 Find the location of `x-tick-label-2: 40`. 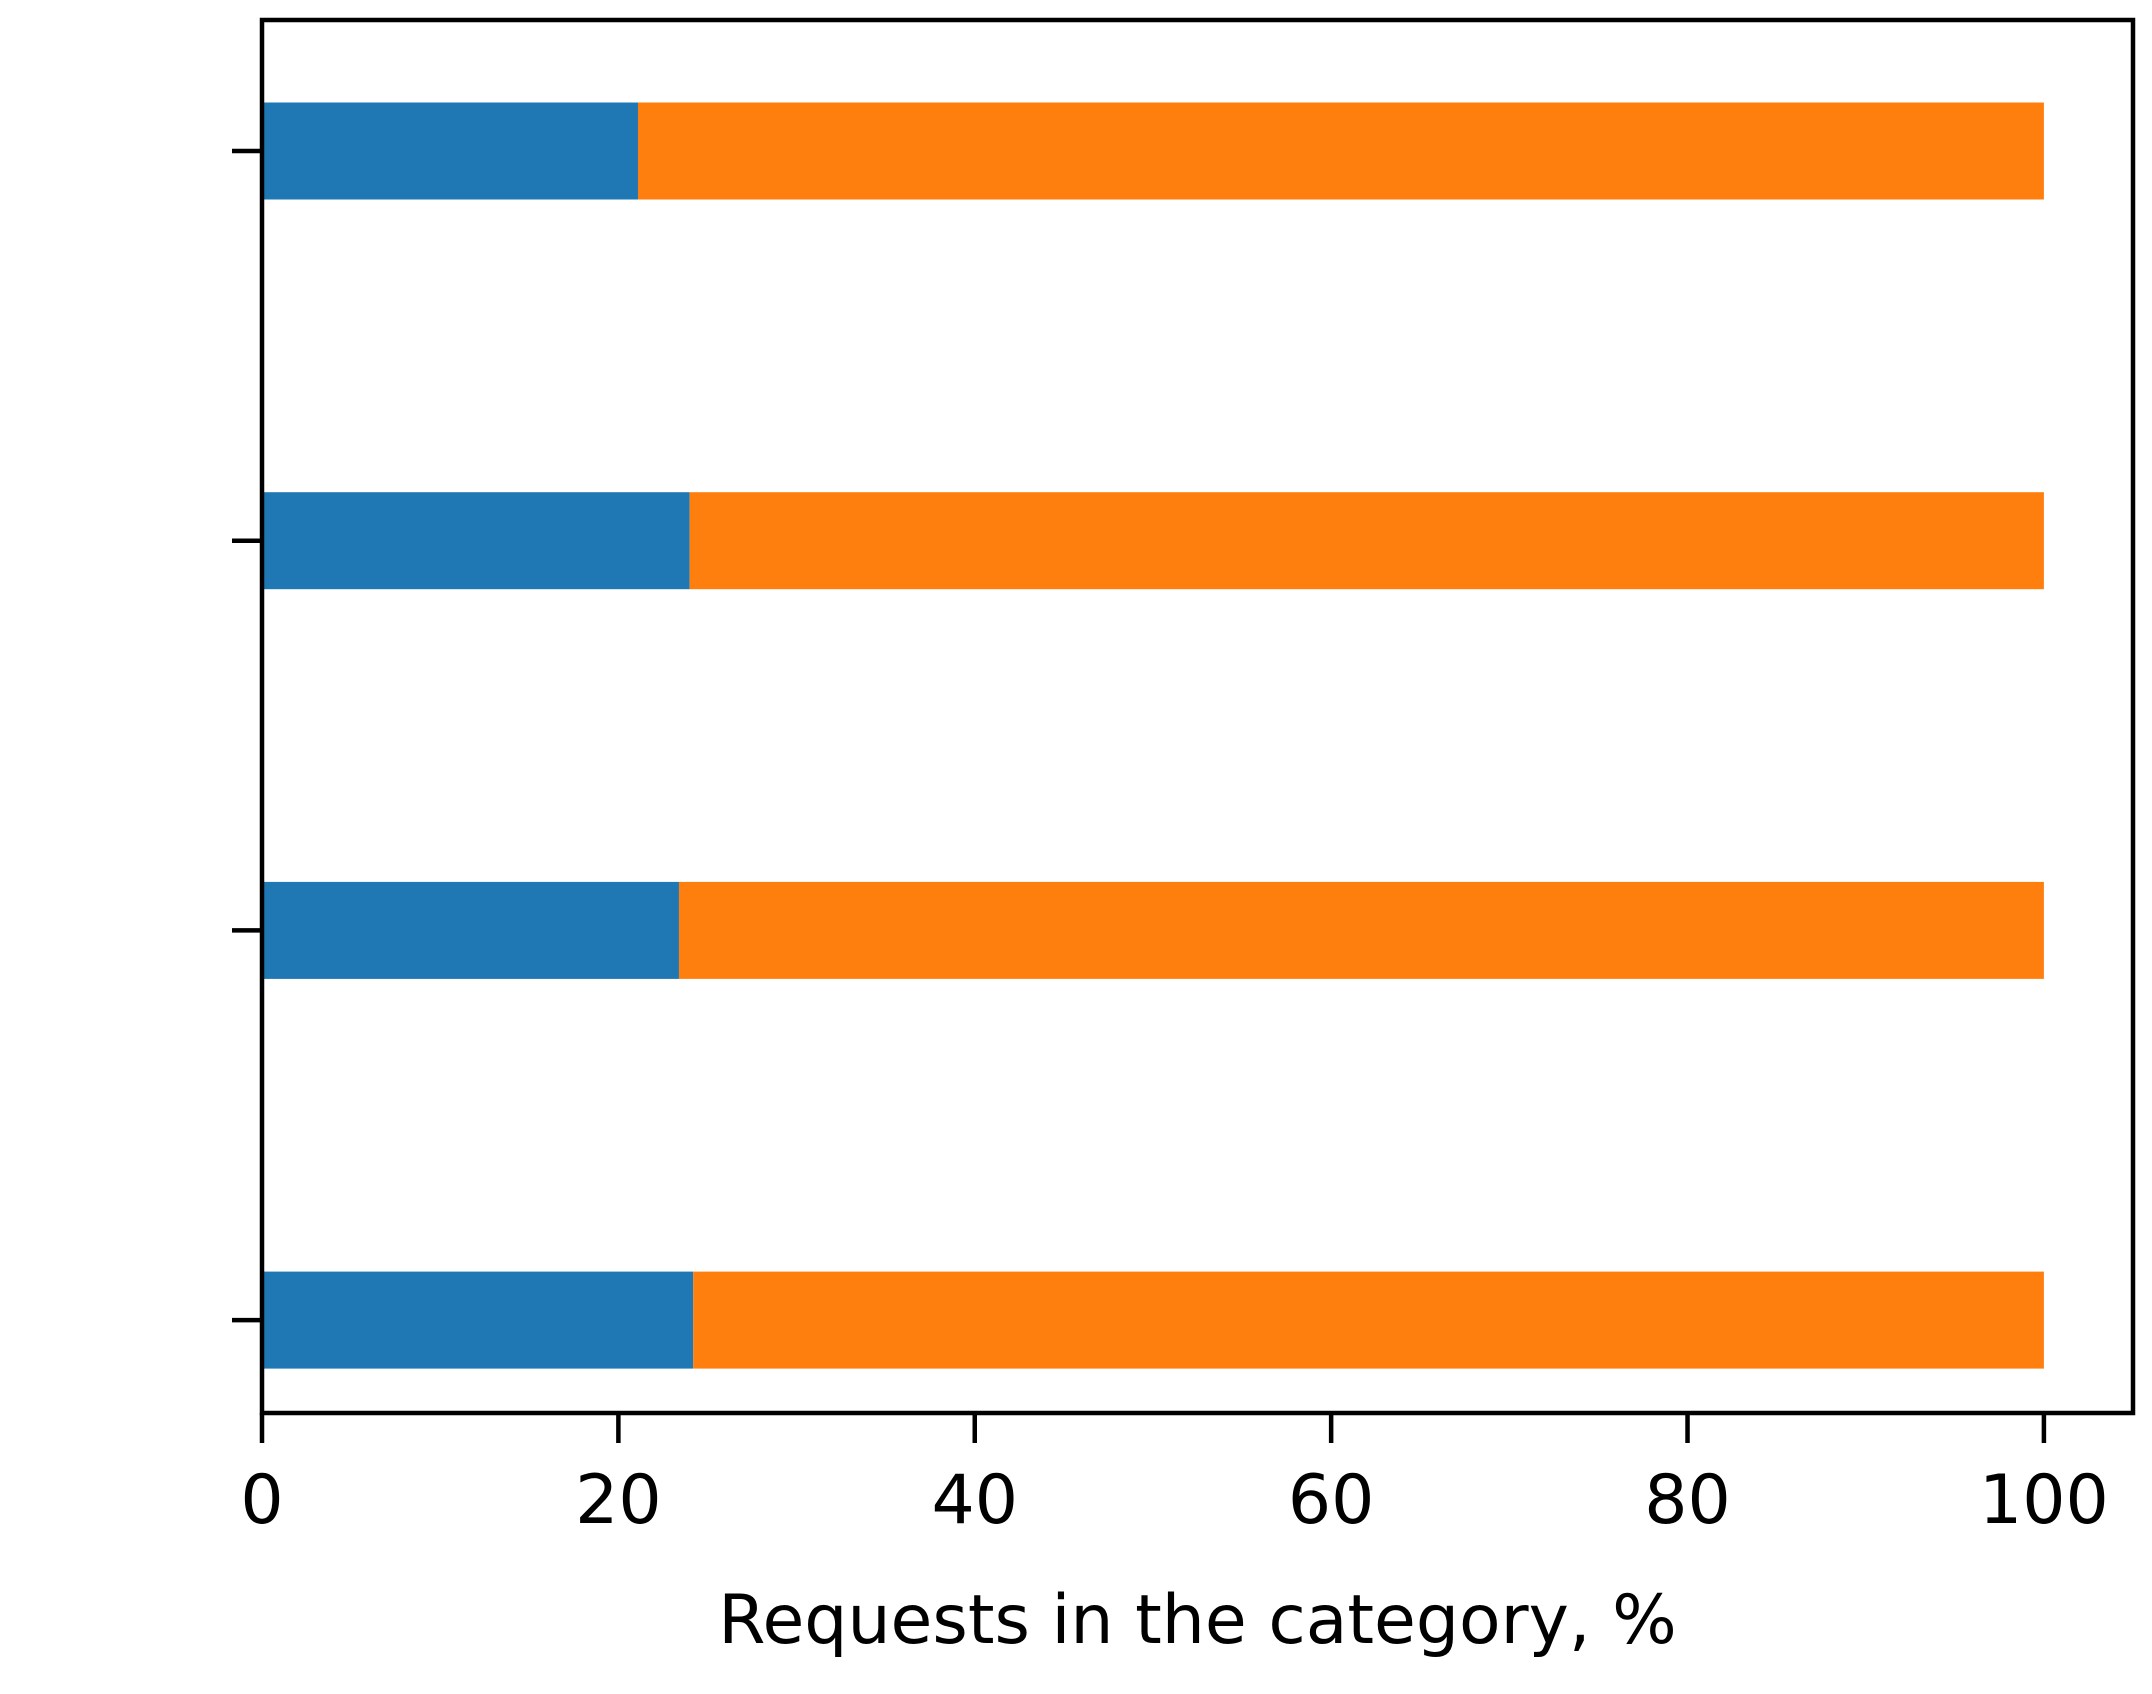

x-tick-label-2: 40 is located at coordinates (974, 1500).